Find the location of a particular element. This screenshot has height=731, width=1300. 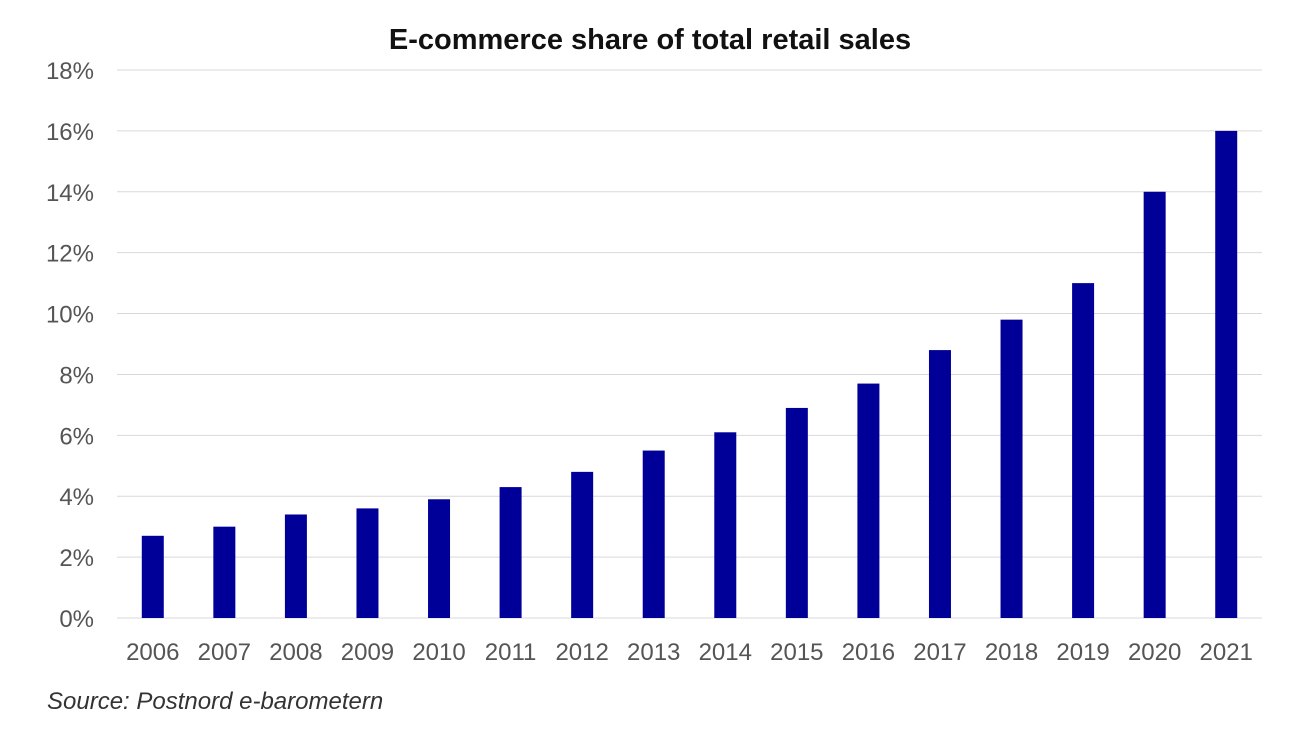

bar-2020 is located at coordinates (1154, 404).